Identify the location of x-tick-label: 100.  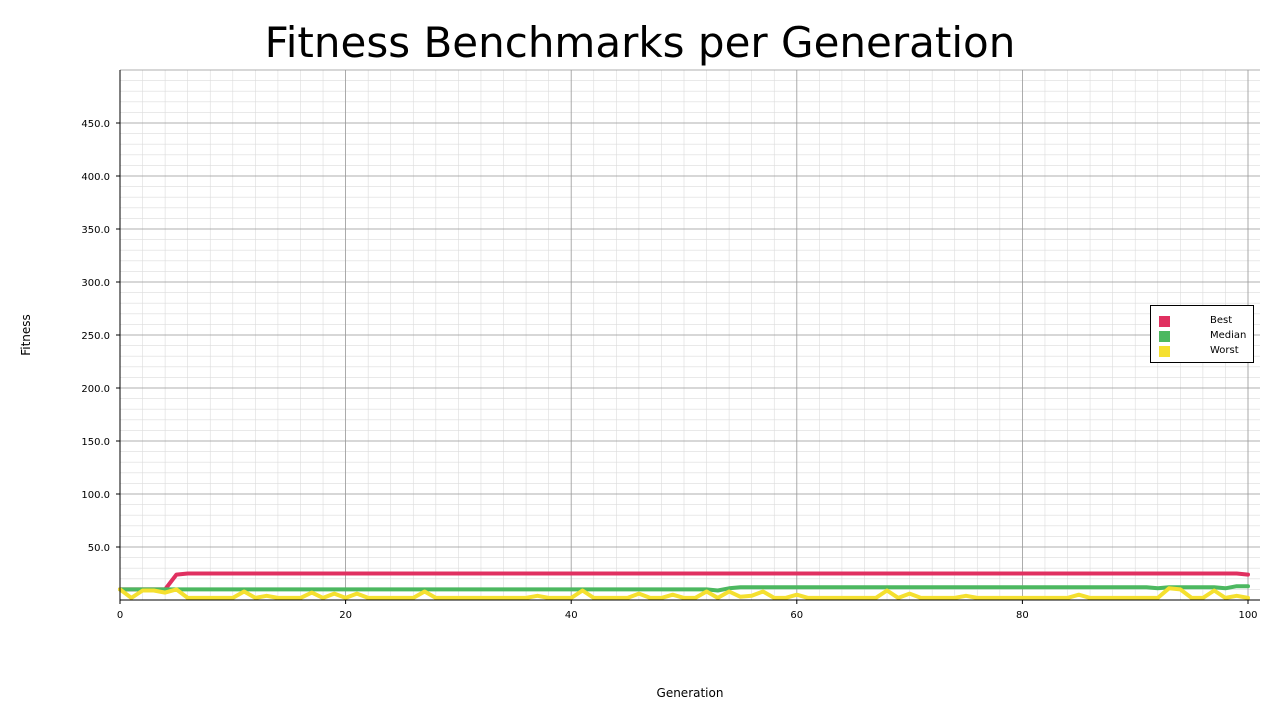
(1247, 615).